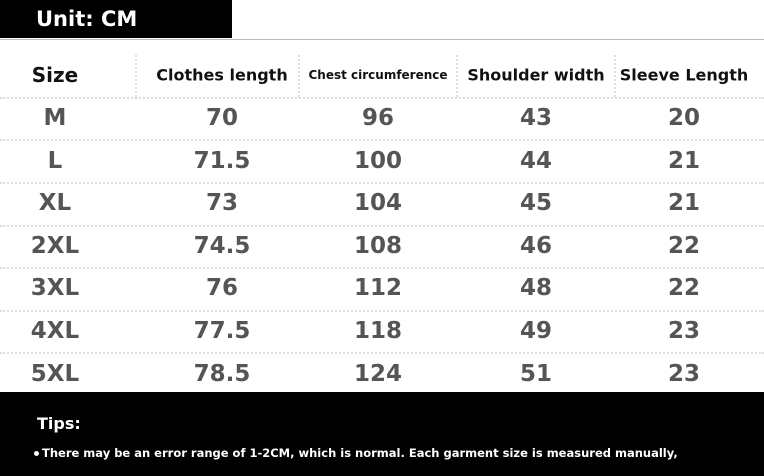 This screenshot has height=476, width=764. Describe the element at coordinates (222, 288) in the screenshot. I see `table-cell: 76` at that location.